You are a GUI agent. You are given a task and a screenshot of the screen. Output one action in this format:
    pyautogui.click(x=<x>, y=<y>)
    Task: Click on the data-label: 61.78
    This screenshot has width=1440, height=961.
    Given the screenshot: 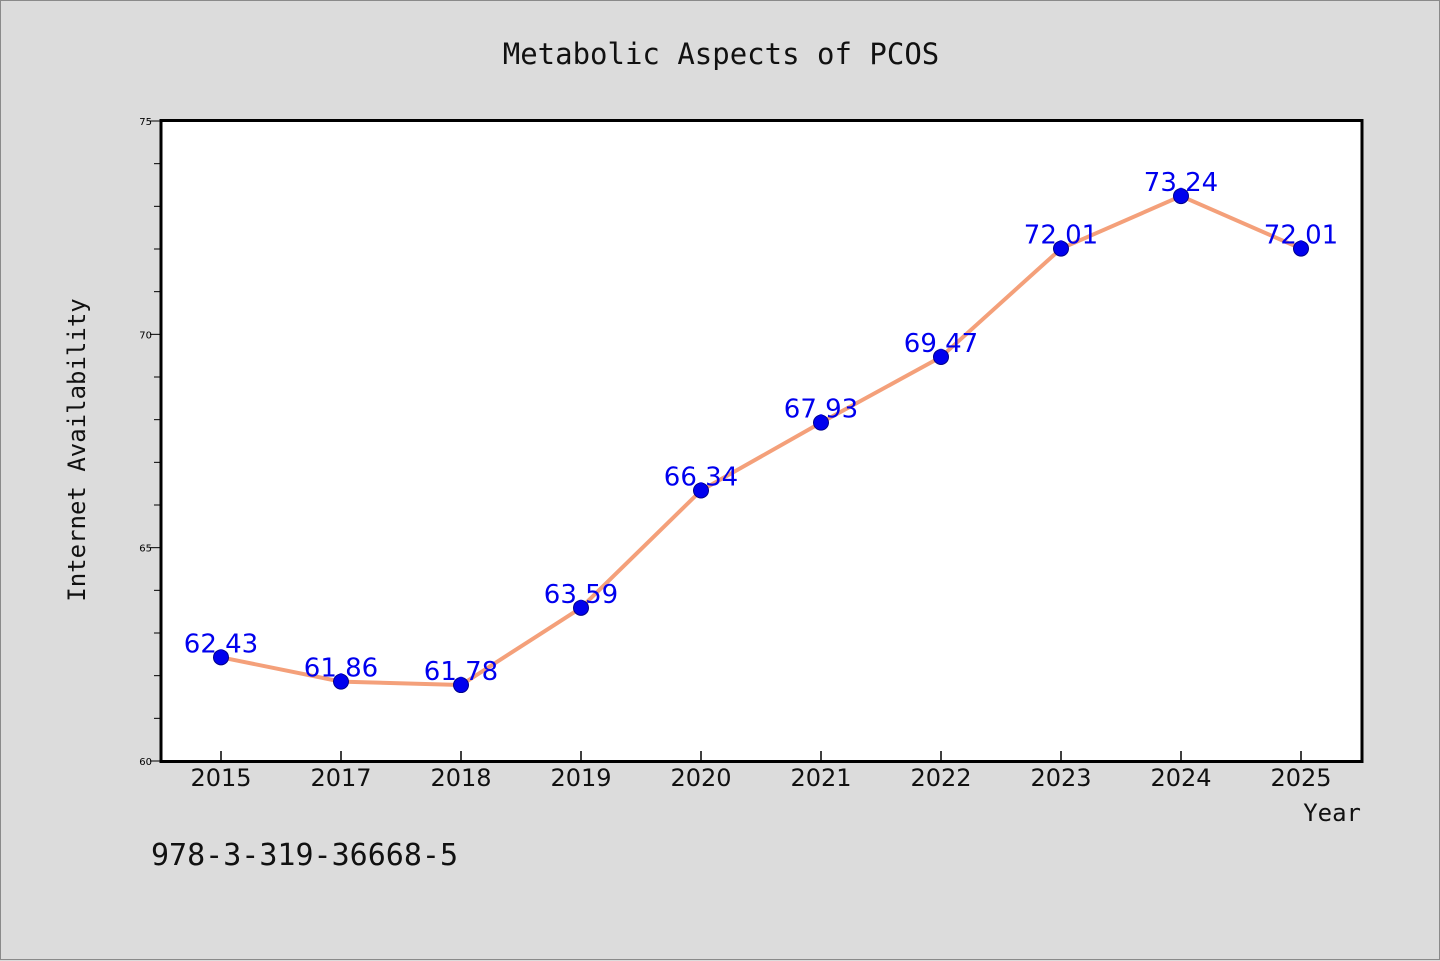 What is the action you would take?
    pyautogui.click(x=461, y=672)
    